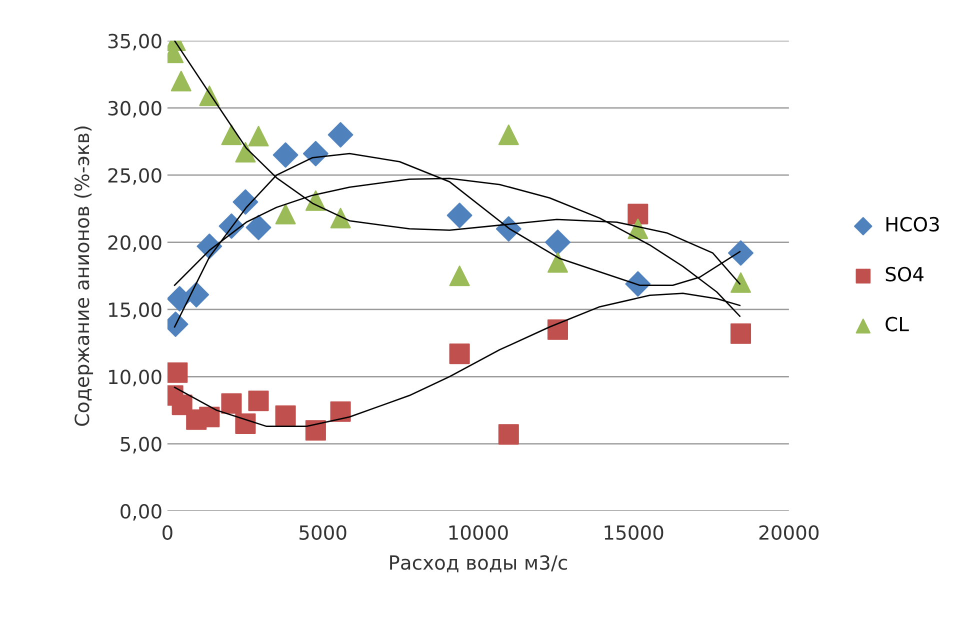 Image resolution: width=968 pixels, height=627 pixels. I want to click on y-tick-label: 15,00, so click(135, 311).